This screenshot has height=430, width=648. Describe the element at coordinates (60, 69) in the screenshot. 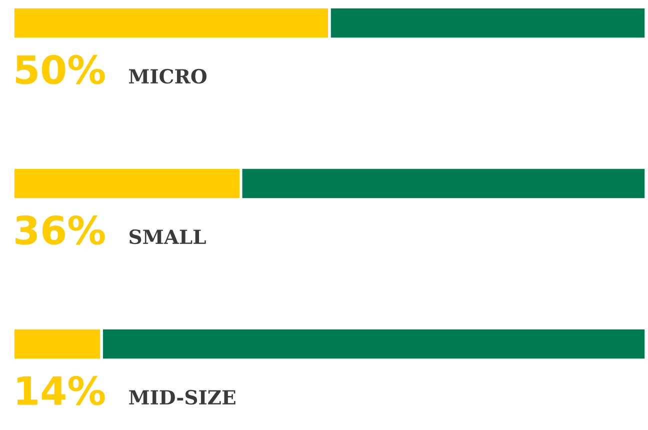

I see `data-label: 50%` at that location.